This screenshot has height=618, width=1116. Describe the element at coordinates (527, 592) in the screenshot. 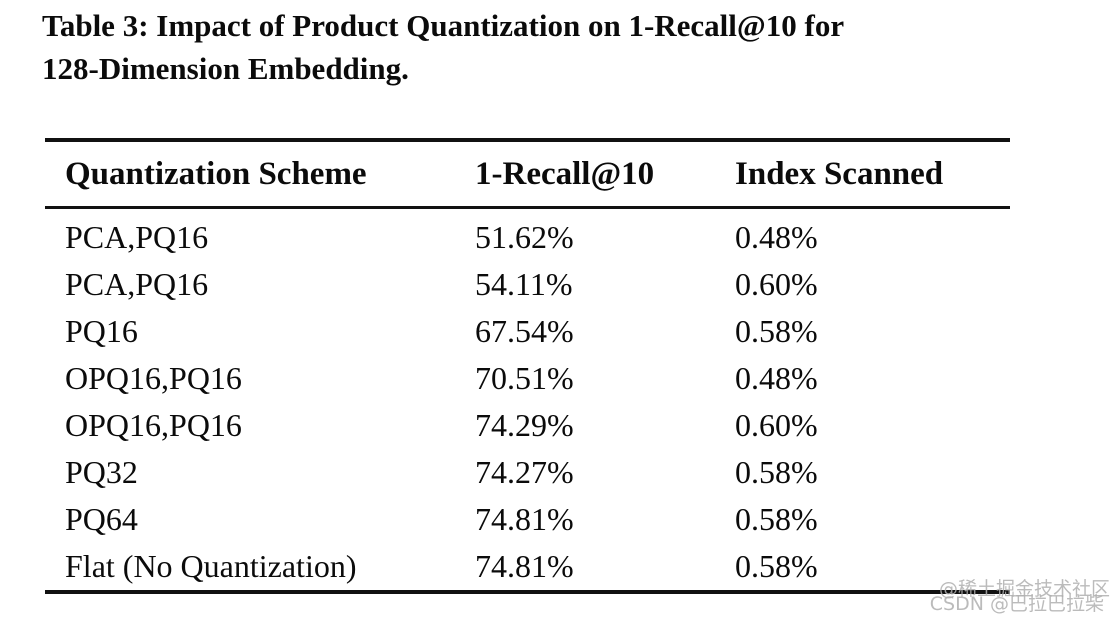

I see `table-bottom-rule` at that location.